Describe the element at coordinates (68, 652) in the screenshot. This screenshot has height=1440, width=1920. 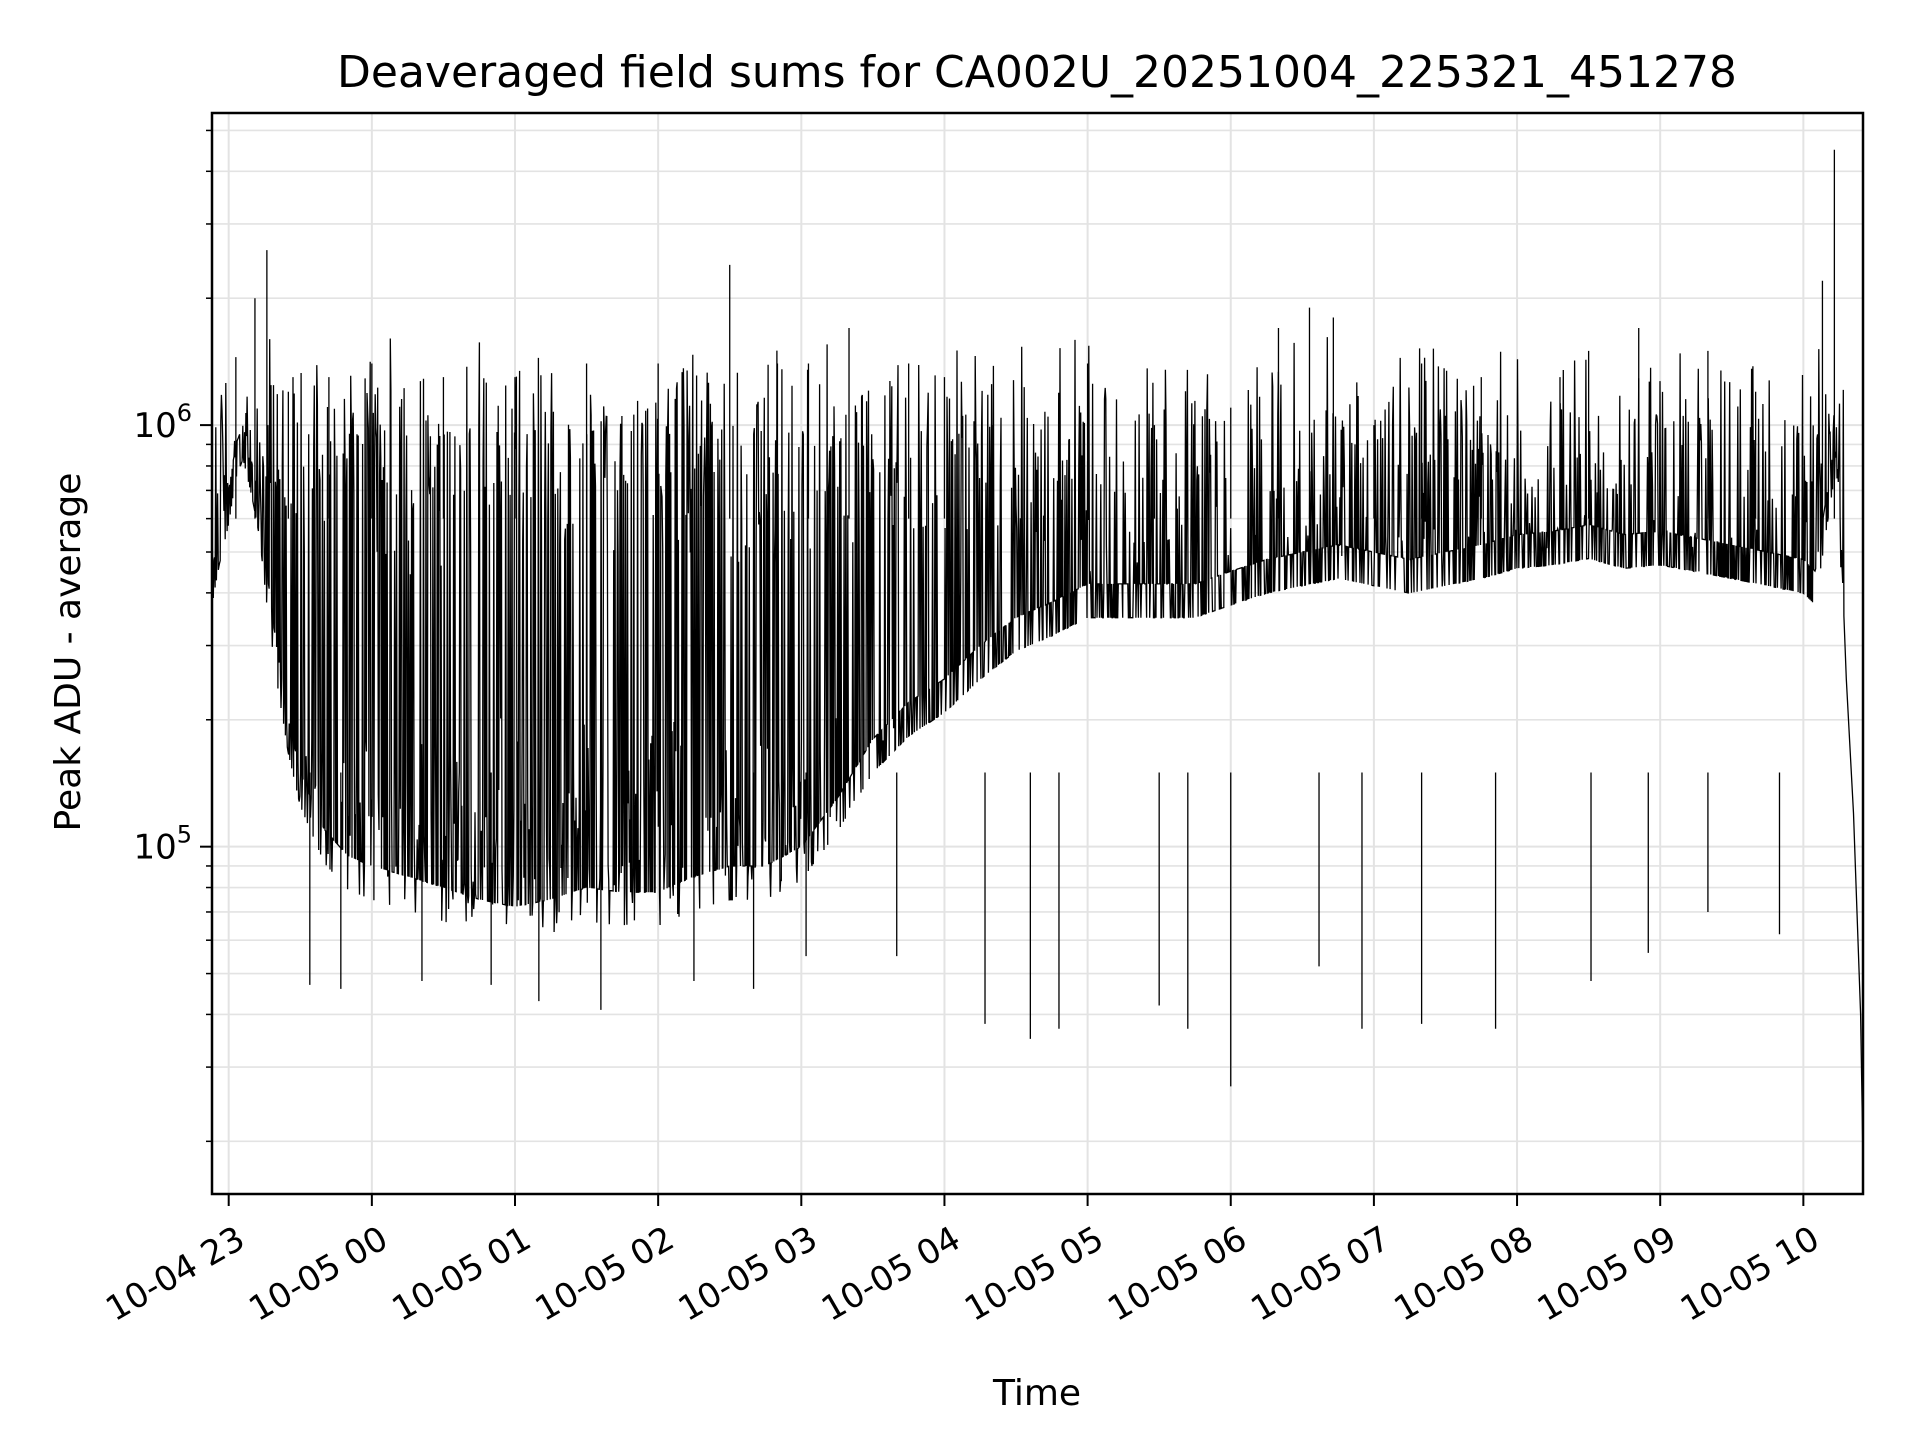
I see `y-axis-label: Peak ADU - average` at that location.